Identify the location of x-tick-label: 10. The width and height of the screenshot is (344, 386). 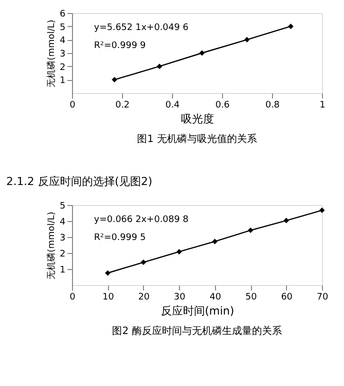
(108, 297).